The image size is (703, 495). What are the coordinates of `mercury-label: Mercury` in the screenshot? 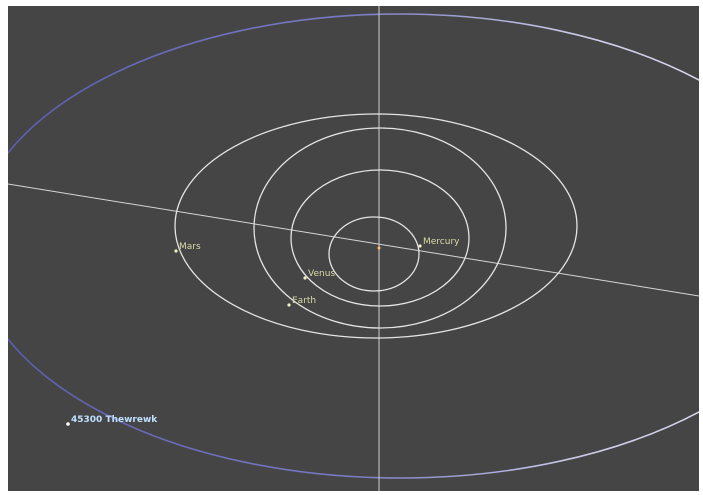 It's located at (441, 242).